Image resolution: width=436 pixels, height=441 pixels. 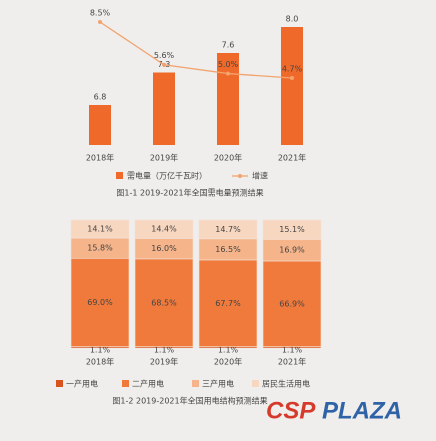 I want to click on value-label: 14.4%, so click(x=164, y=229).